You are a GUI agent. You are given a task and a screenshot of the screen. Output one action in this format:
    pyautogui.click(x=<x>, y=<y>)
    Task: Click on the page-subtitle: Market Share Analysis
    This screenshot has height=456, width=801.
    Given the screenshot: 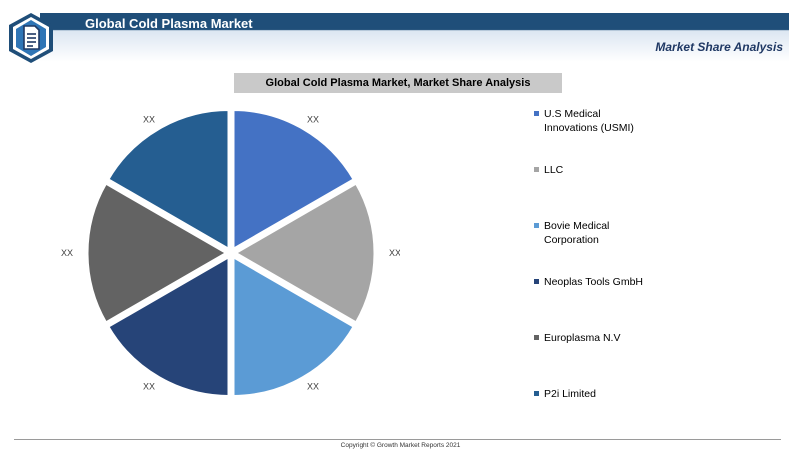 What is the action you would take?
    pyautogui.click(x=719, y=47)
    